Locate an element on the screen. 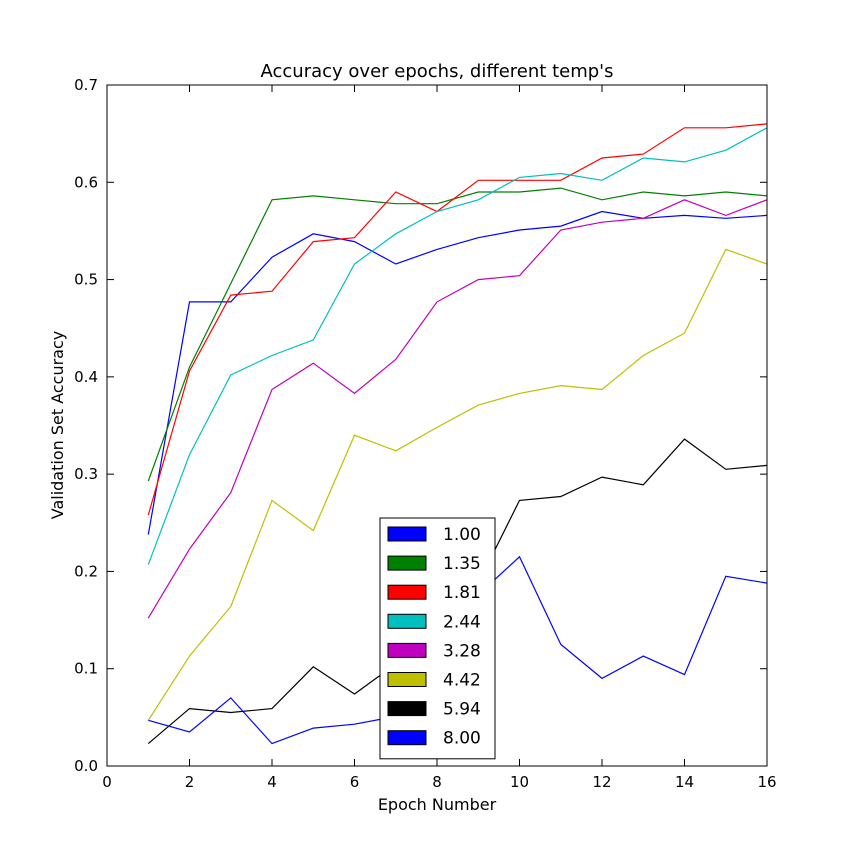 This screenshot has width=852, height=851. x-axis-label: Epoch Number is located at coordinates (437, 804).